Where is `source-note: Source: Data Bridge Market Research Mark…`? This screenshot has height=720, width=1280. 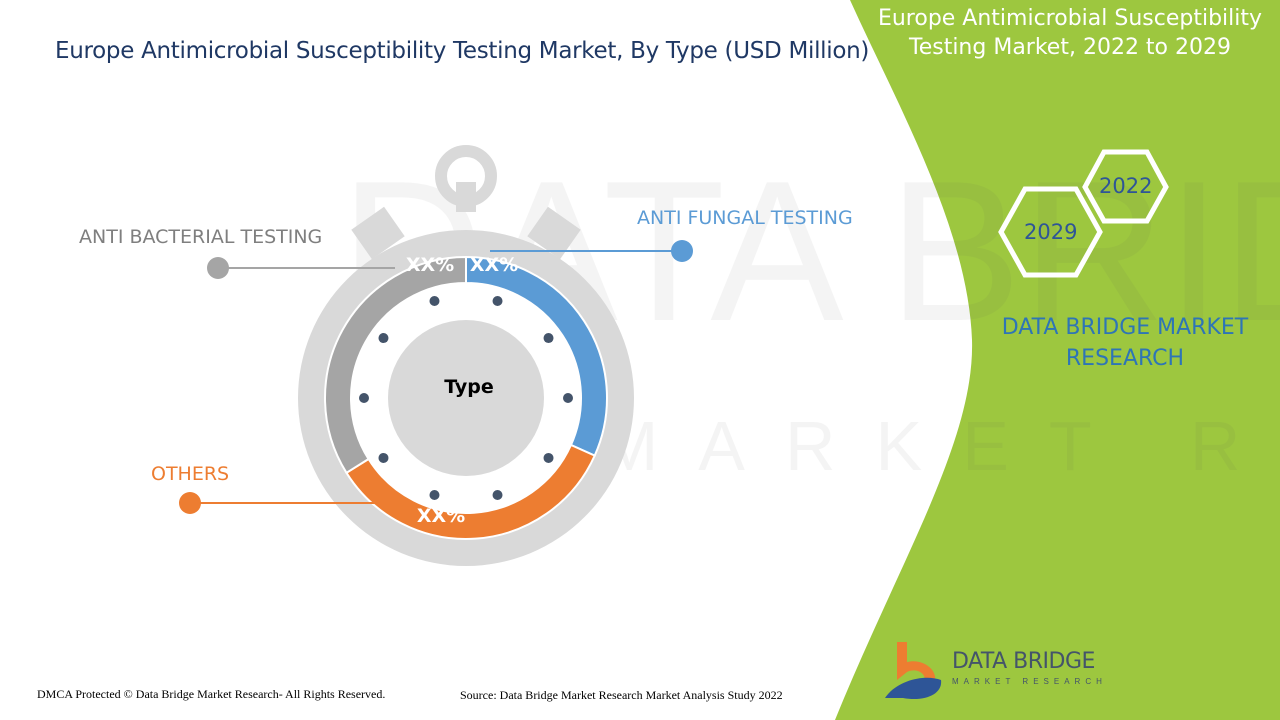 source-note: Source: Data Bridge Market Research Mark… is located at coordinates (621, 695).